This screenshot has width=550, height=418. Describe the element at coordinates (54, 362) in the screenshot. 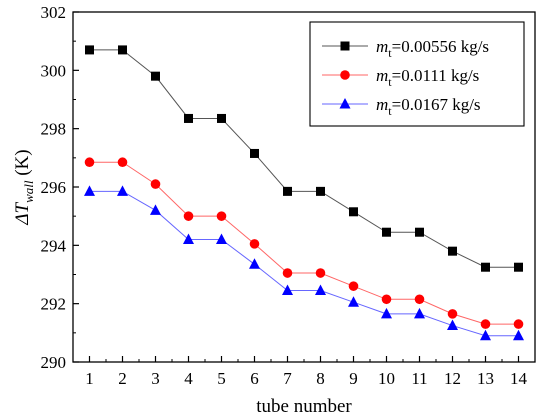

I see `y-tick-label: 290` at that location.